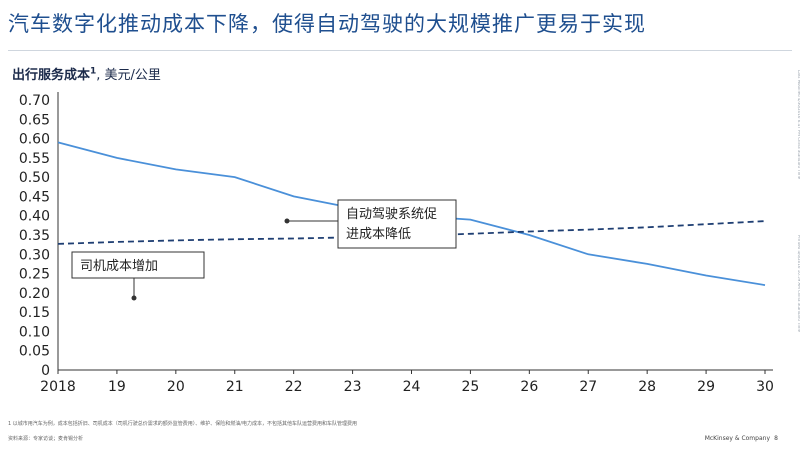 Image resolution: width=800 pixels, height=450 pixels. I want to click on x-tick-label: 23, so click(353, 387).